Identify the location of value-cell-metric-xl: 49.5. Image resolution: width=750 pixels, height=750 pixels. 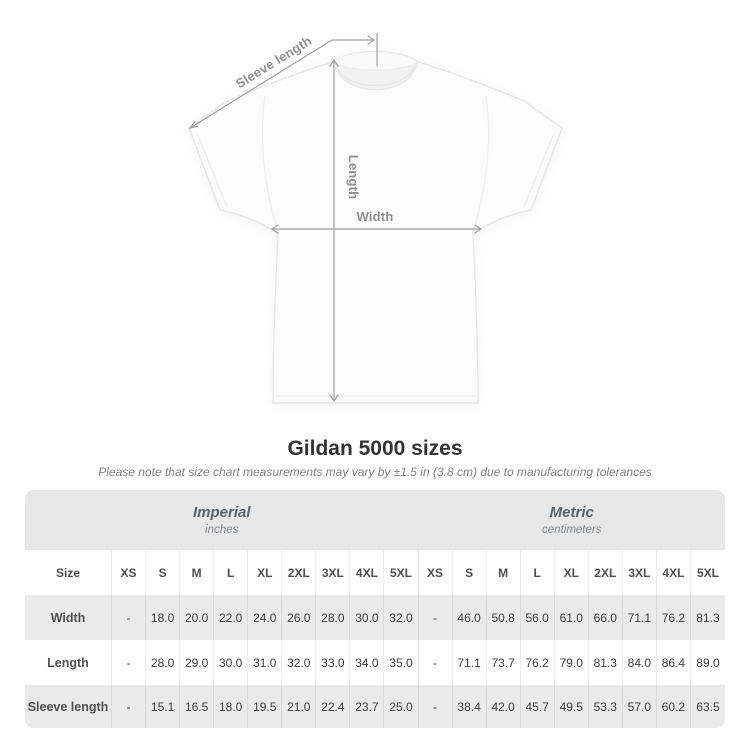
(572, 706).